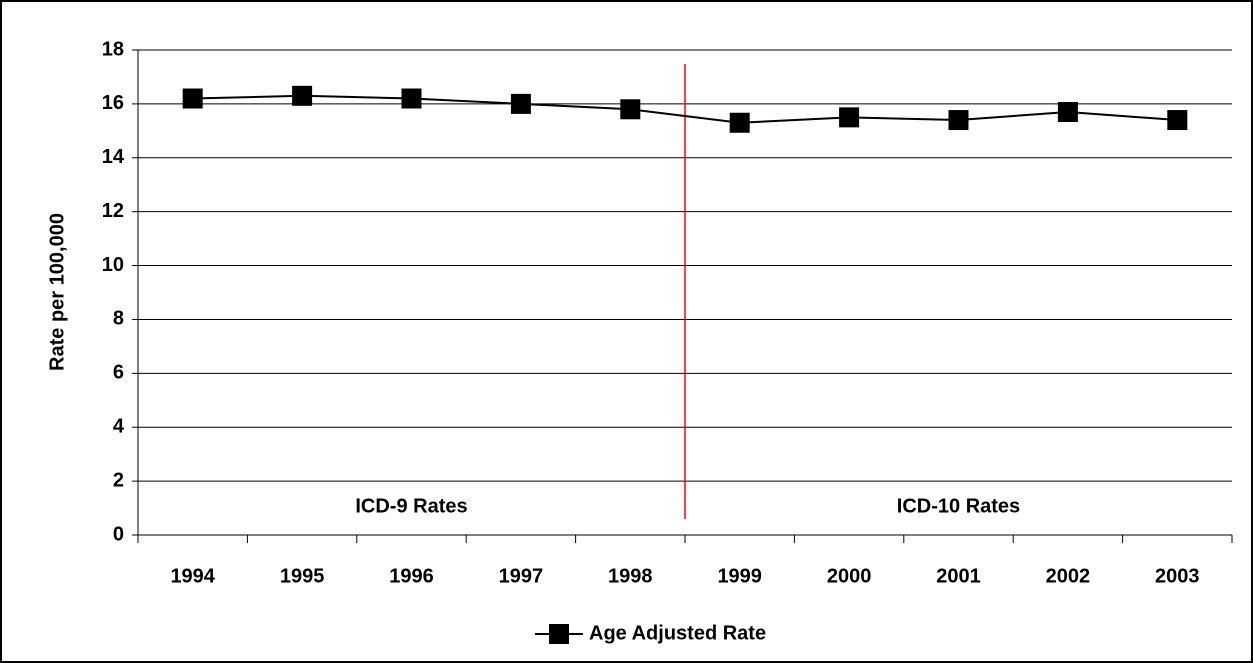 The image size is (1253, 663). Describe the element at coordinates (113, 265) in the screenshot. I see `y-tick-label: 10` at that location.